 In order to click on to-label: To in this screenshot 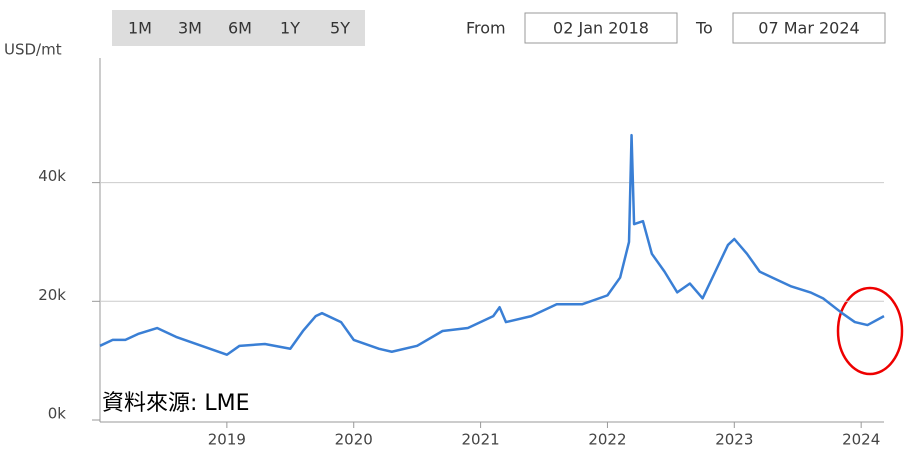, I will do `click(704, 28)`.